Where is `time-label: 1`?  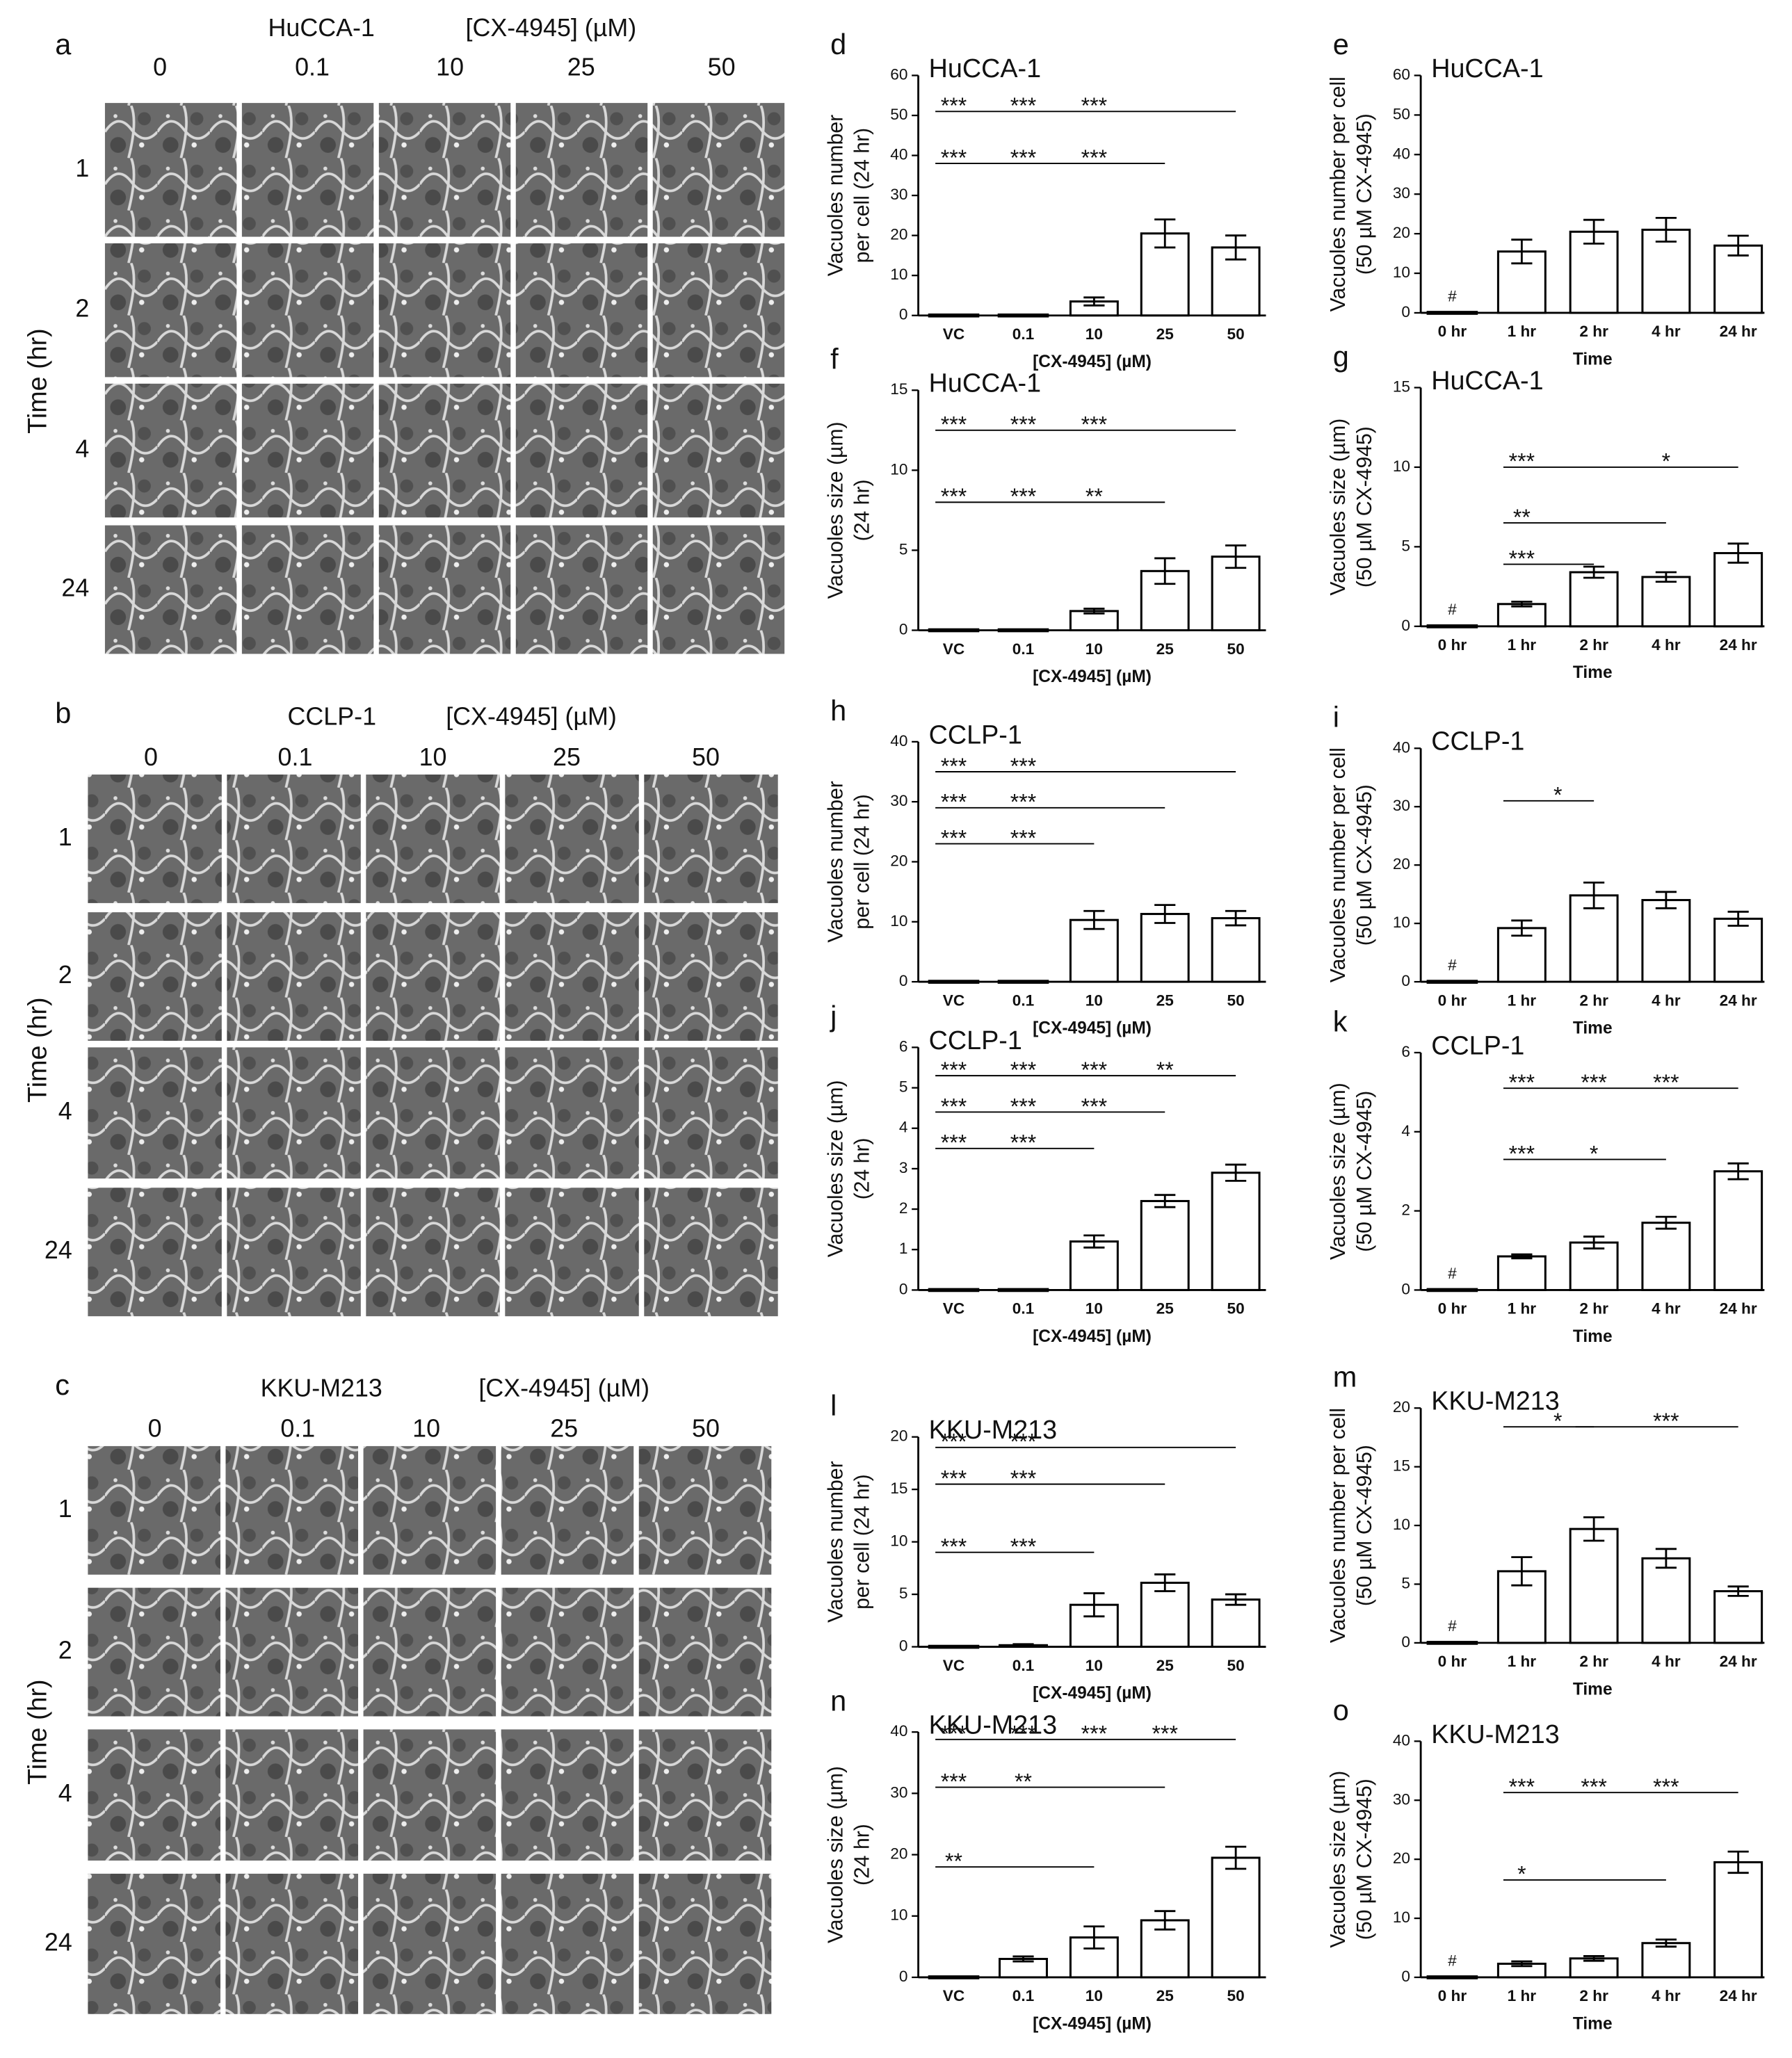
time-label: 1 is located at coordinates (82, 168).